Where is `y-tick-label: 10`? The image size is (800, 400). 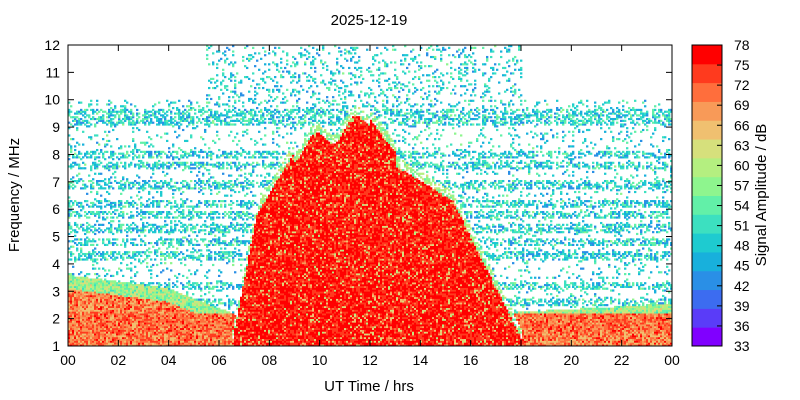
y-tick-label: 10 is located at coordinates (52, 100).